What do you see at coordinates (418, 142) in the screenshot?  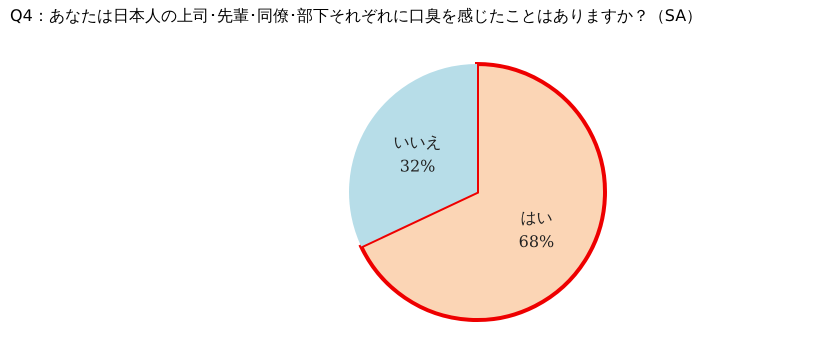 I see `slice-label: いいえ` at bounding box center [418, 142].